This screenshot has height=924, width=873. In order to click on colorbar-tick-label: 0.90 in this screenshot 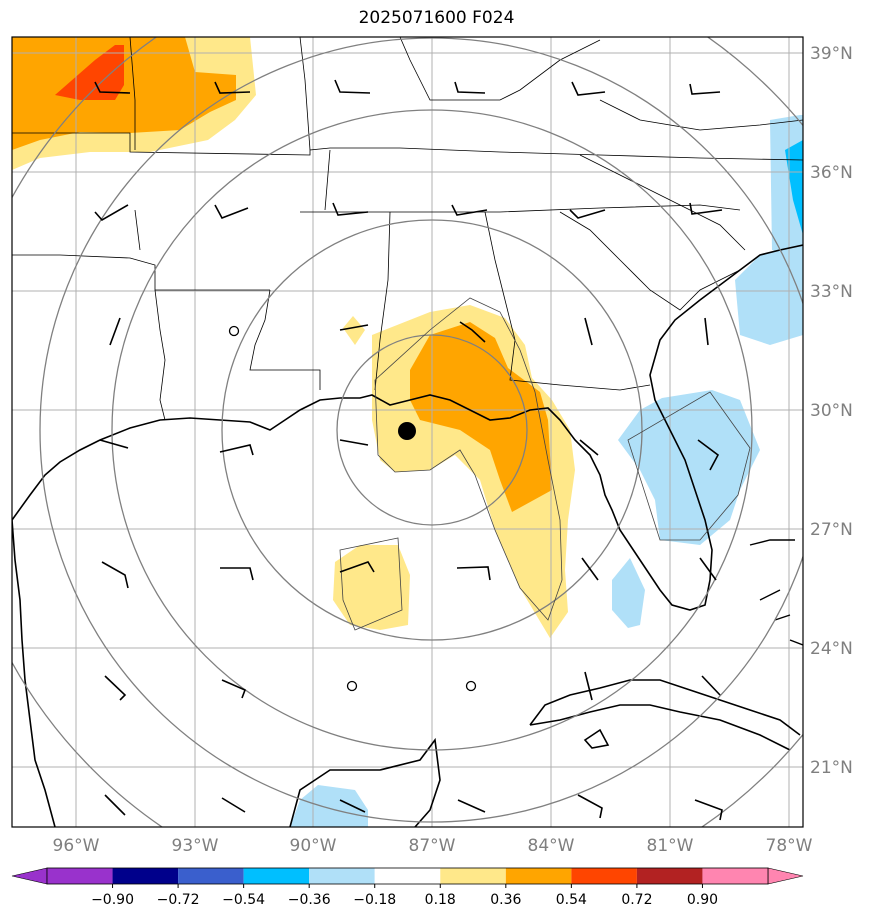, I will do `click(702, 900)`.